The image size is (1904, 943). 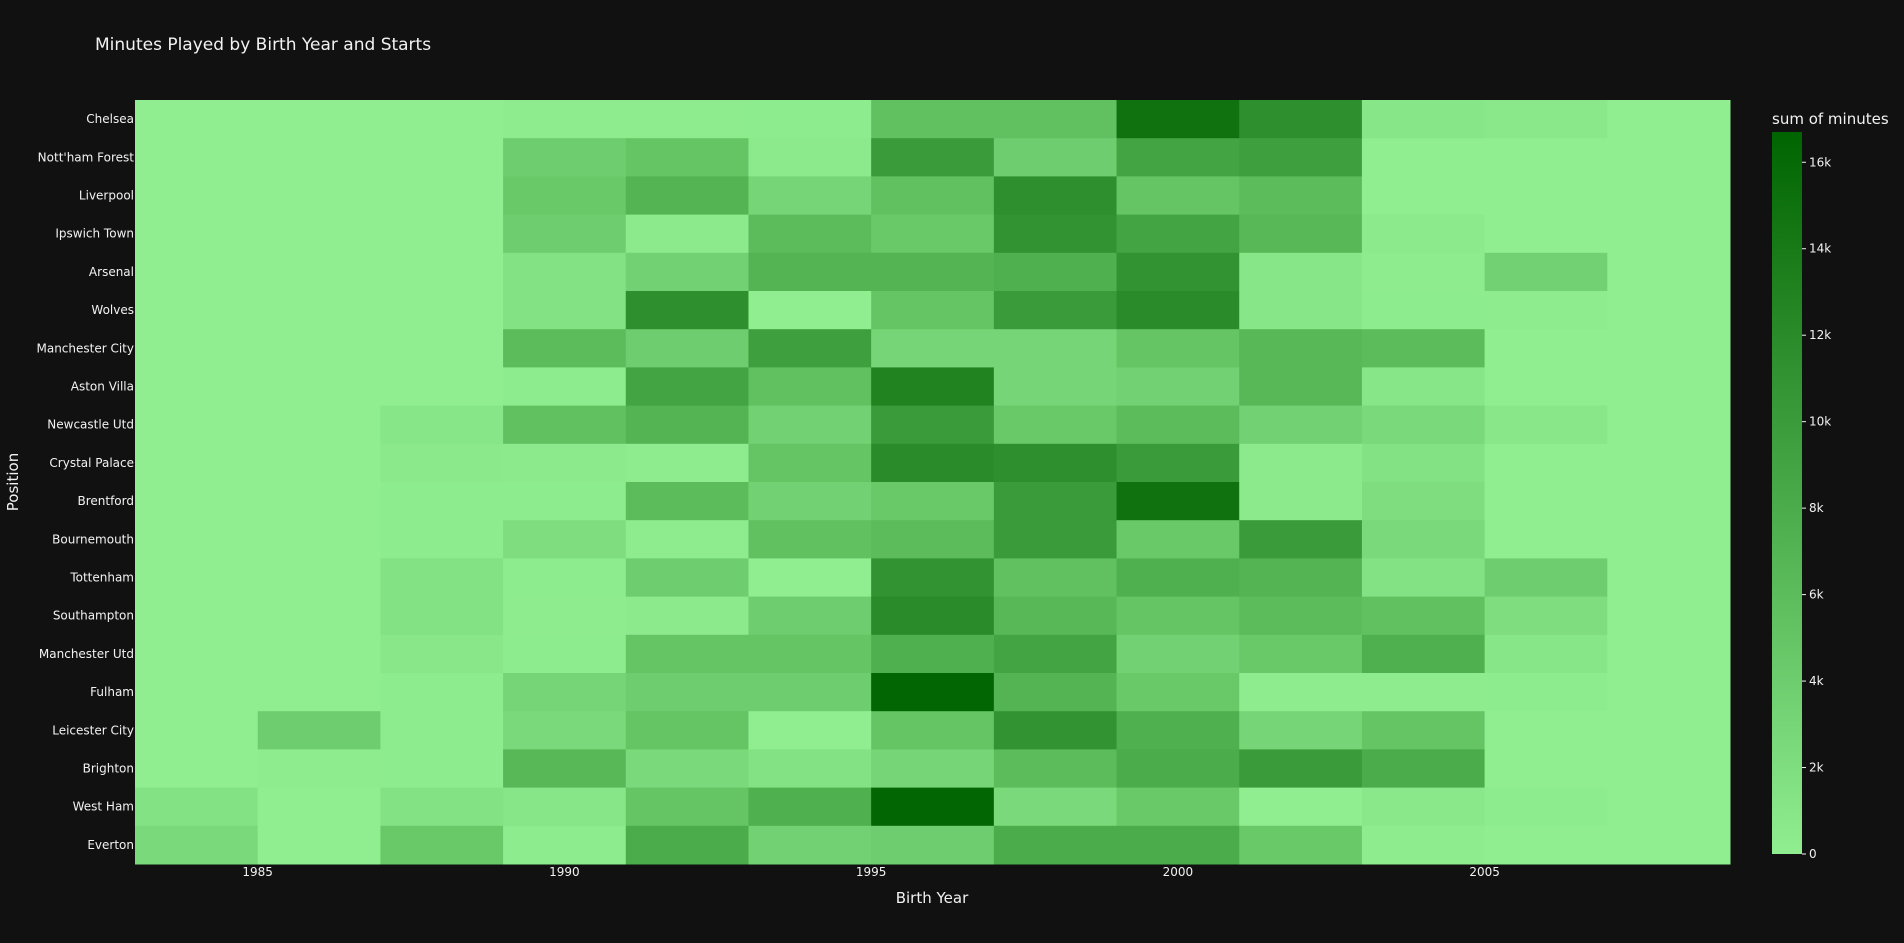 What do you see at coordinates (102, 387) in the screenshot?
I see `y-tick-label: Aston Villa` at bounding box center [102, 387].